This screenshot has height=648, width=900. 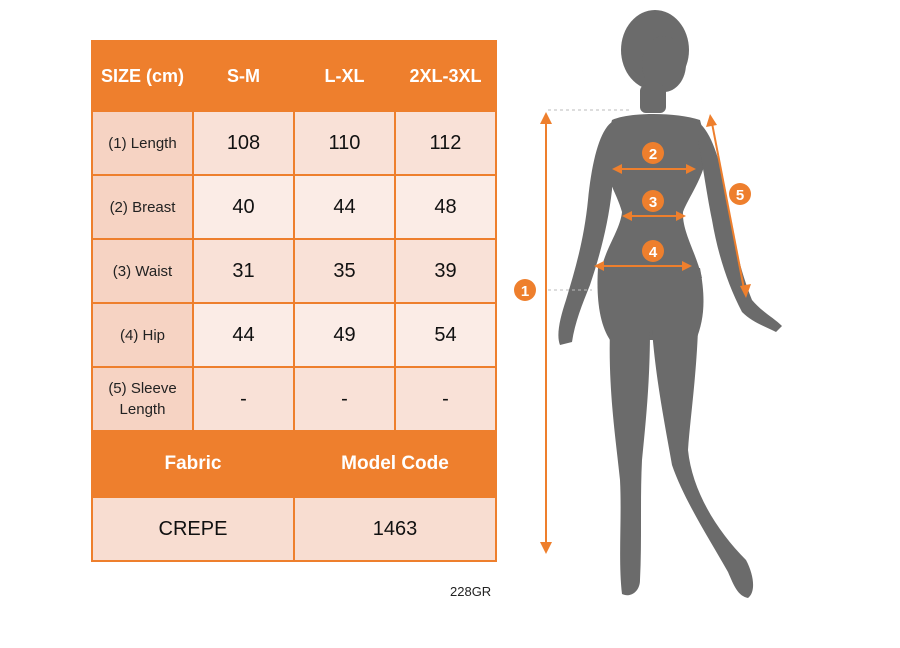 I want to click on svg-text: 5, so click(x=740, y=195).